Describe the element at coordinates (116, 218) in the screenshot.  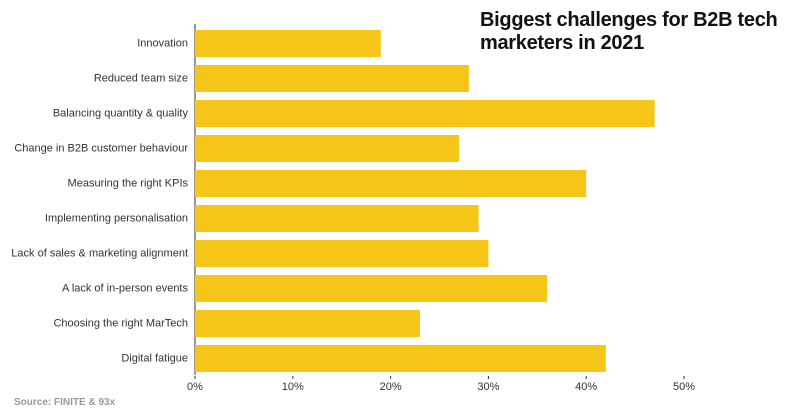
I see `y-tick-label: Implementing personalisation` at that location.